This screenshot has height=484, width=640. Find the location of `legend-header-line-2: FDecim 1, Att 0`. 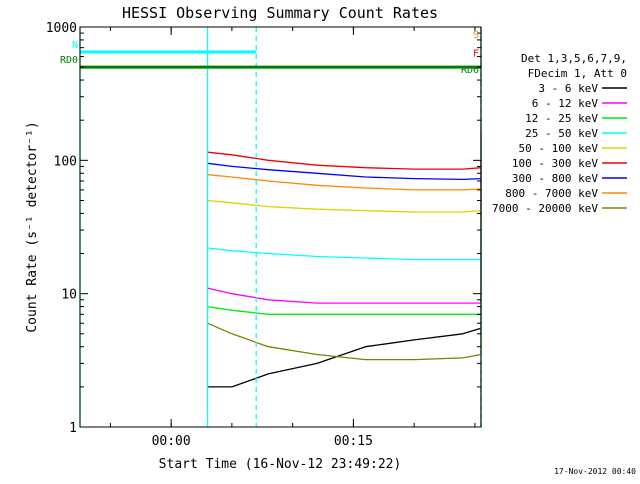

legend-header-line-2: FDecim 1, Att 0 is located at coordinates (577, 73).